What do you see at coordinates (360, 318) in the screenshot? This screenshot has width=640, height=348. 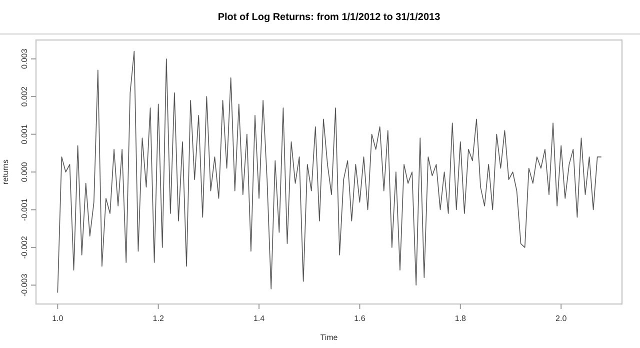 I see `x-tick-label: 1.6` at bounding box center [360, 318].